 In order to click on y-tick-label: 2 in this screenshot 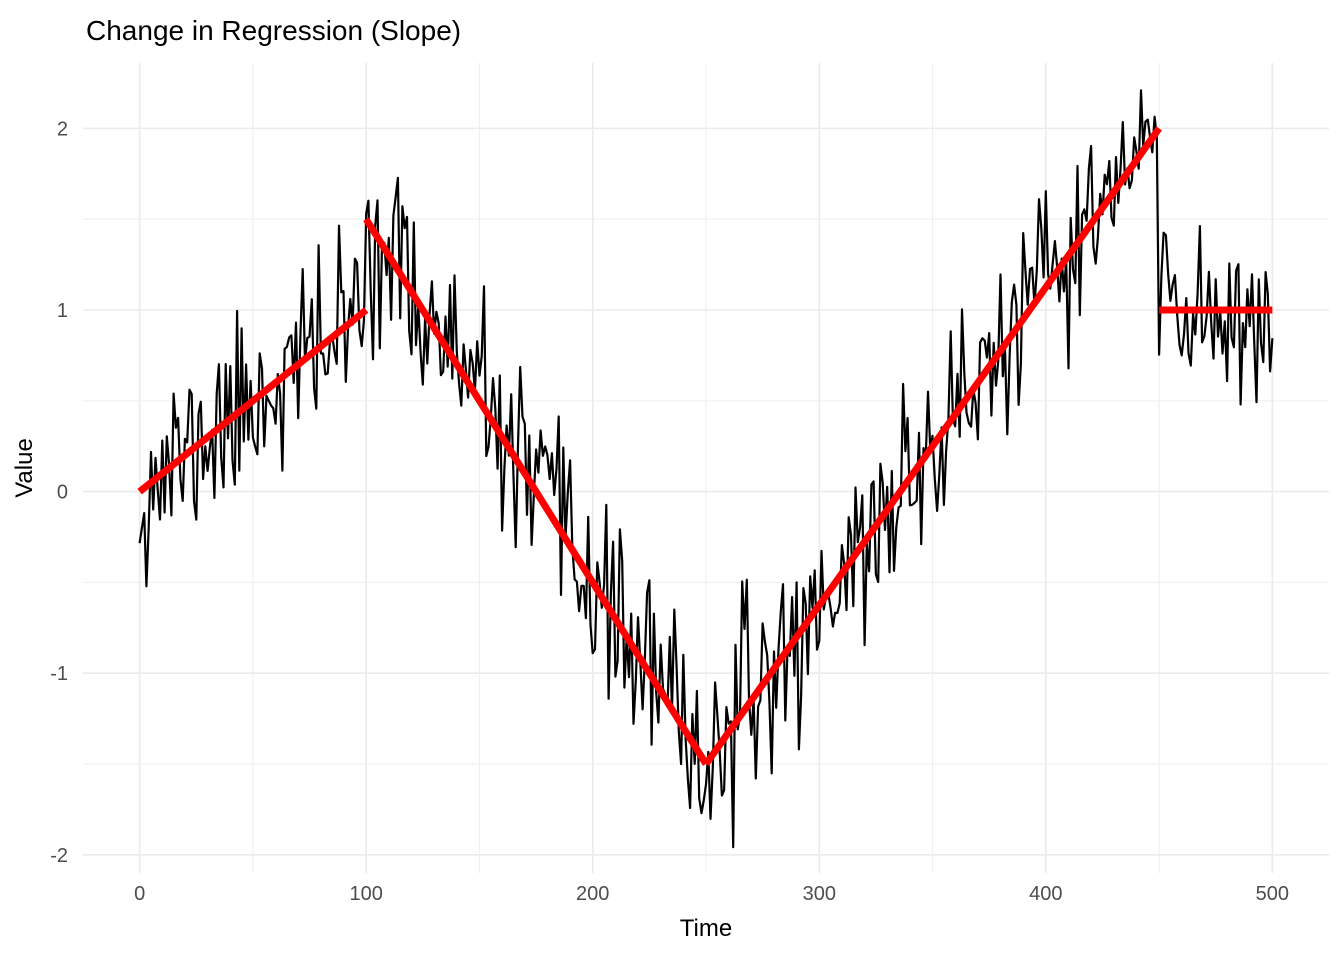, I will do `click(62, 129)`.